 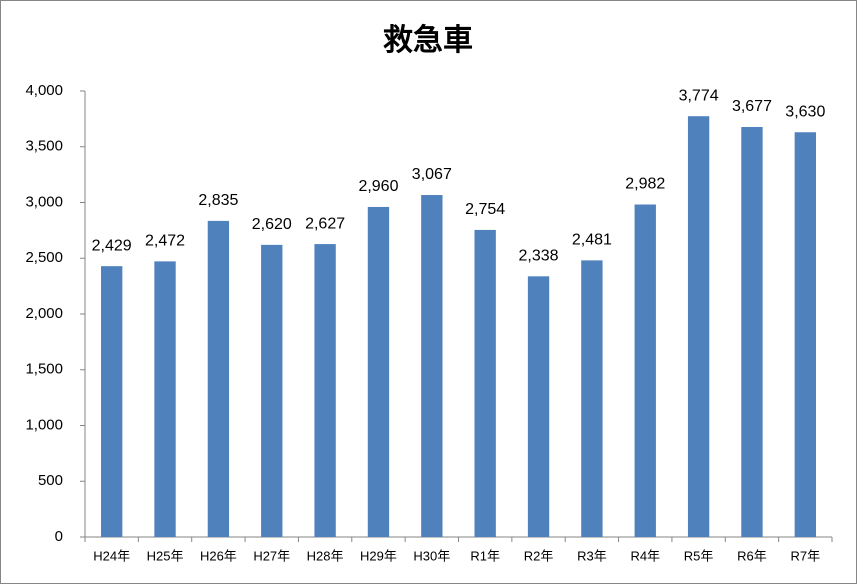 I want to click on x-tick-label: R1年, so click(x=485, y=555).